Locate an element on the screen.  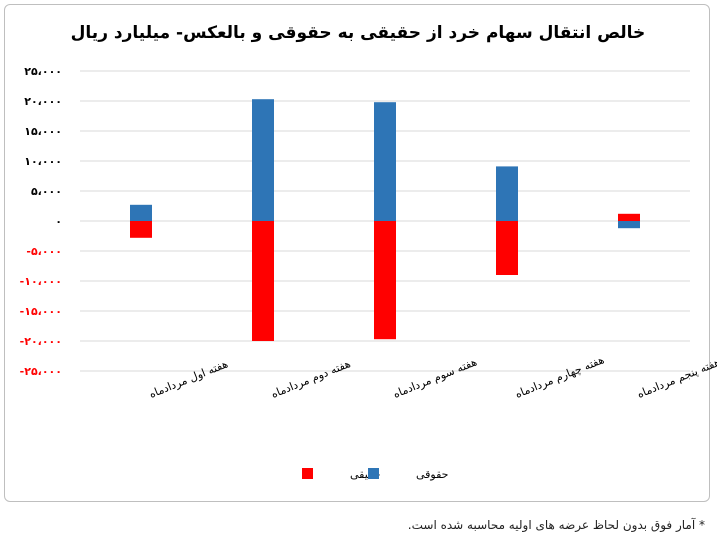
y-tick-label: -۵،۰۰۰ is located at coordinates (44, 251).